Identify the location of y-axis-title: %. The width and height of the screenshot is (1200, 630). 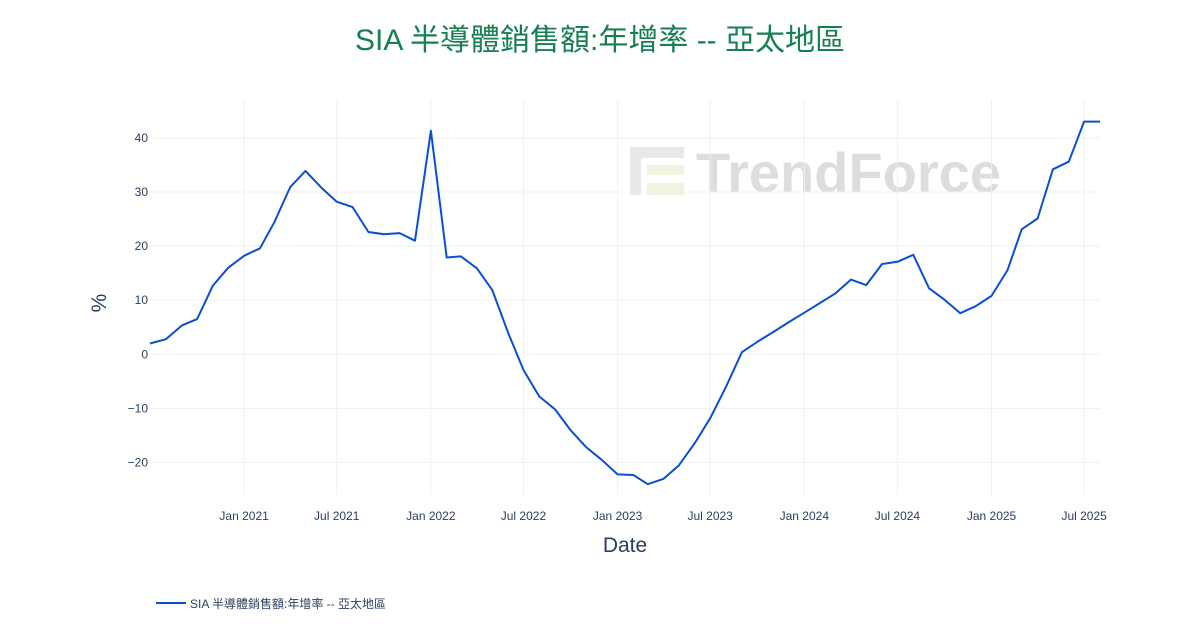
(99, 303).